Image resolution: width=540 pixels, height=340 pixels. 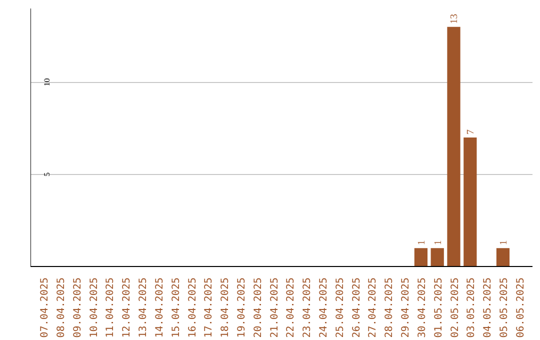 What do you see at coordinates (455, 307) in the screenshot?
I see `x-tick-label: 02.05.2025` at bounding box center [455, 307].